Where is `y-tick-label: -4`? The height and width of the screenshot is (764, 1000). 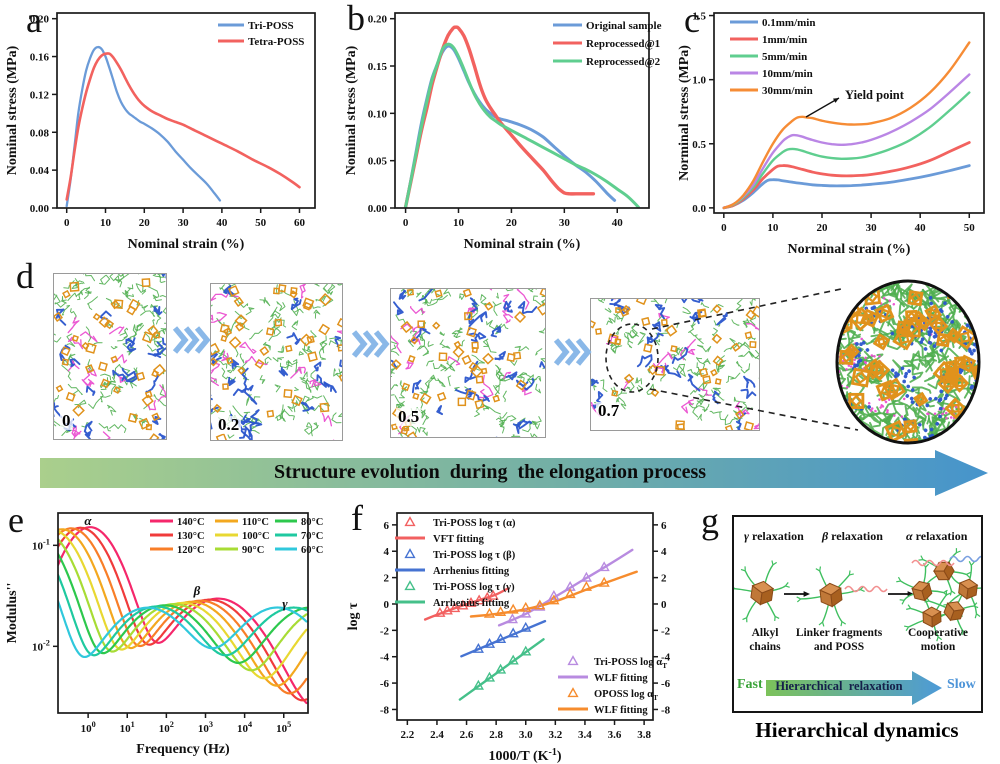 y-tick-label: -4 is located at coordinates (385, 658).